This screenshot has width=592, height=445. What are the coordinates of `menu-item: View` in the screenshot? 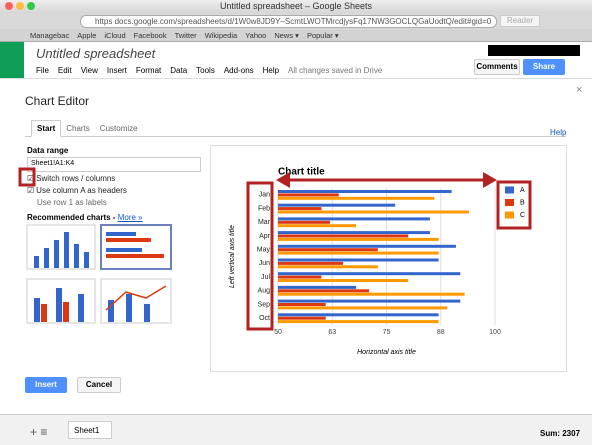 It's located at (89, 70).